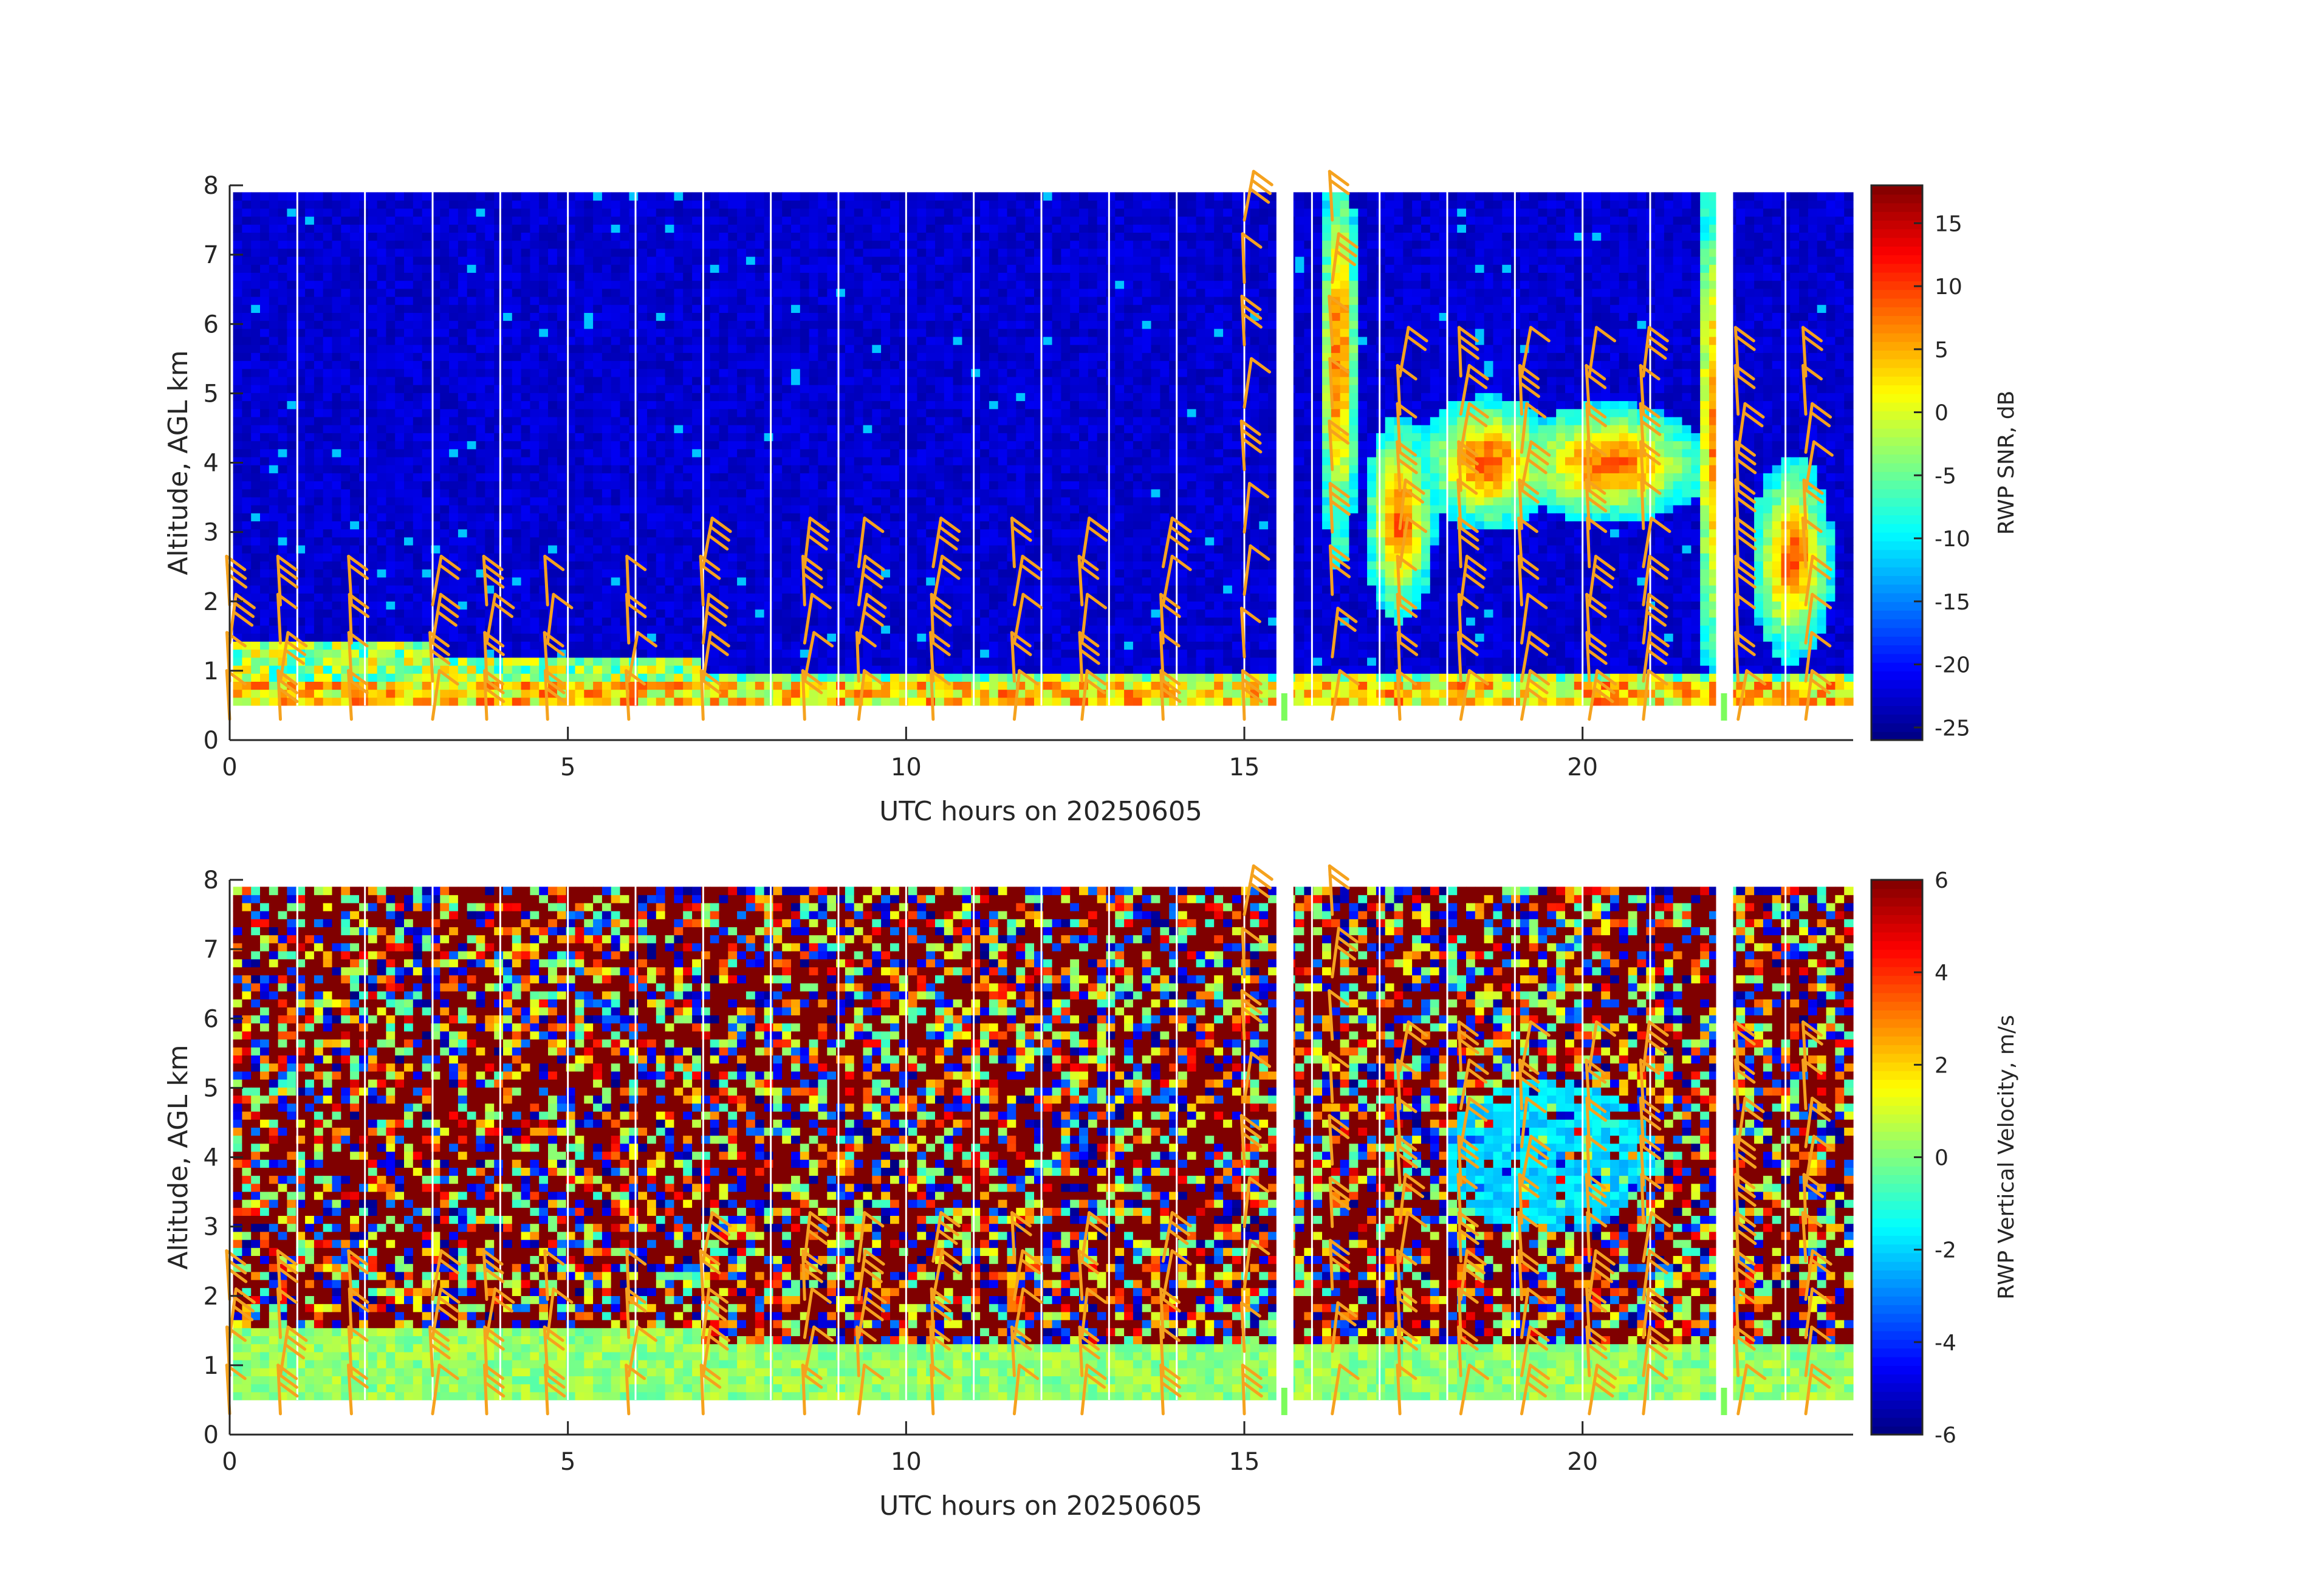 This screenshot has width=2324, height=1595. What do you see at coordinates (1952, 539) in the screenshot?
I see `colorbar-tick-label: -10` at bounding box center [1952, 539].